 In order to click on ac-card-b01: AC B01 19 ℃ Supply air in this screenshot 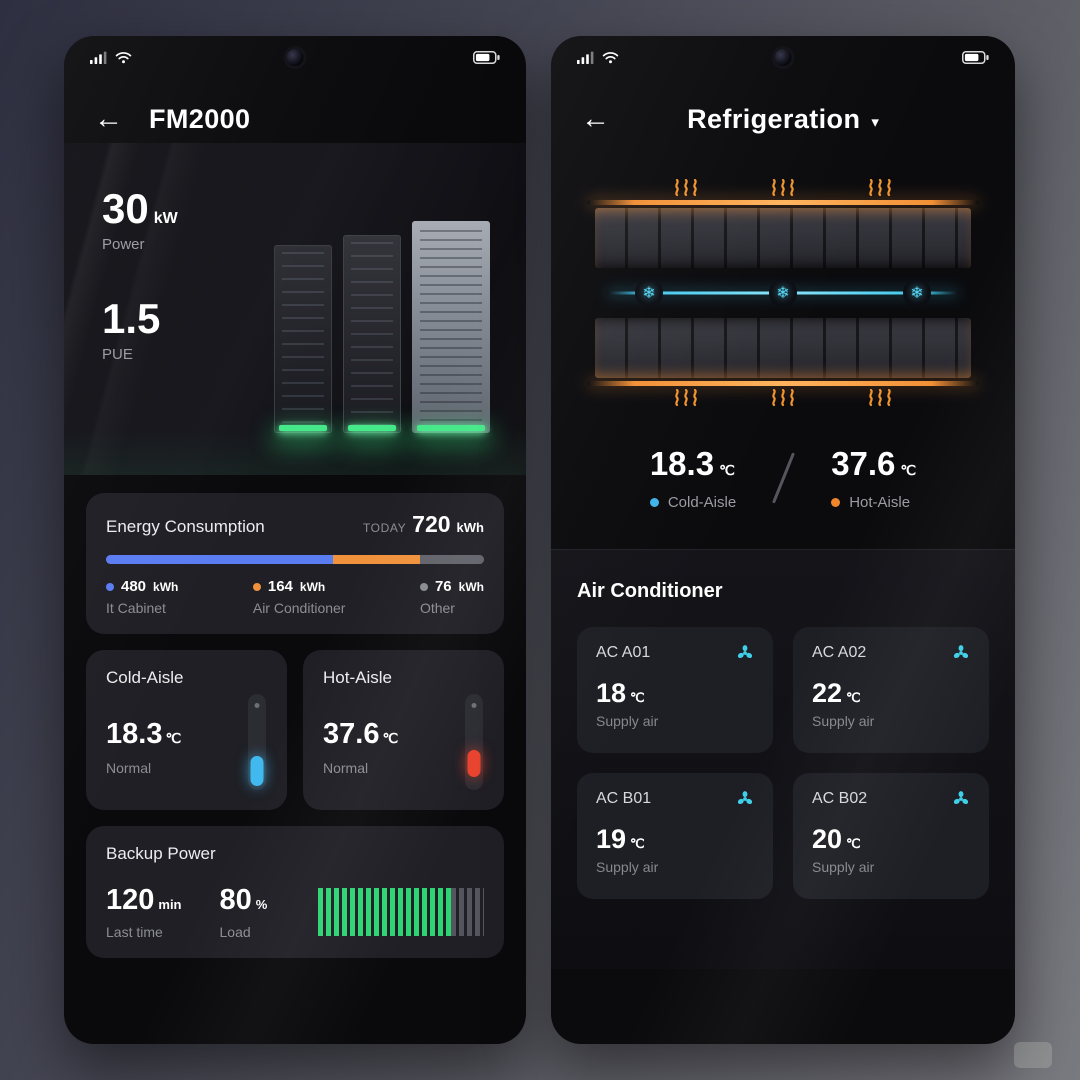, I will do `click(675, 836)`.